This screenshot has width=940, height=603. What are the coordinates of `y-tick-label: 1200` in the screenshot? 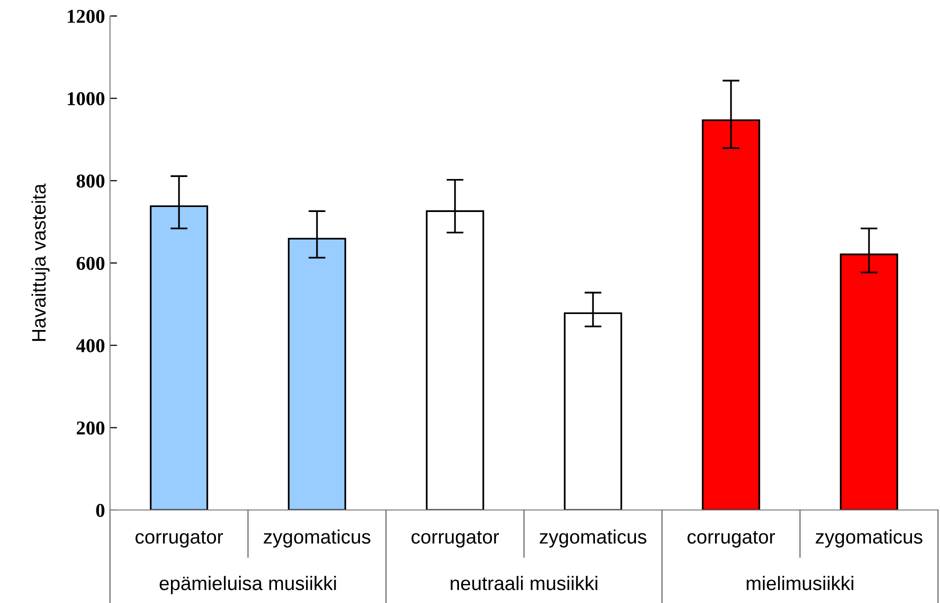 It's located at (86, 16).